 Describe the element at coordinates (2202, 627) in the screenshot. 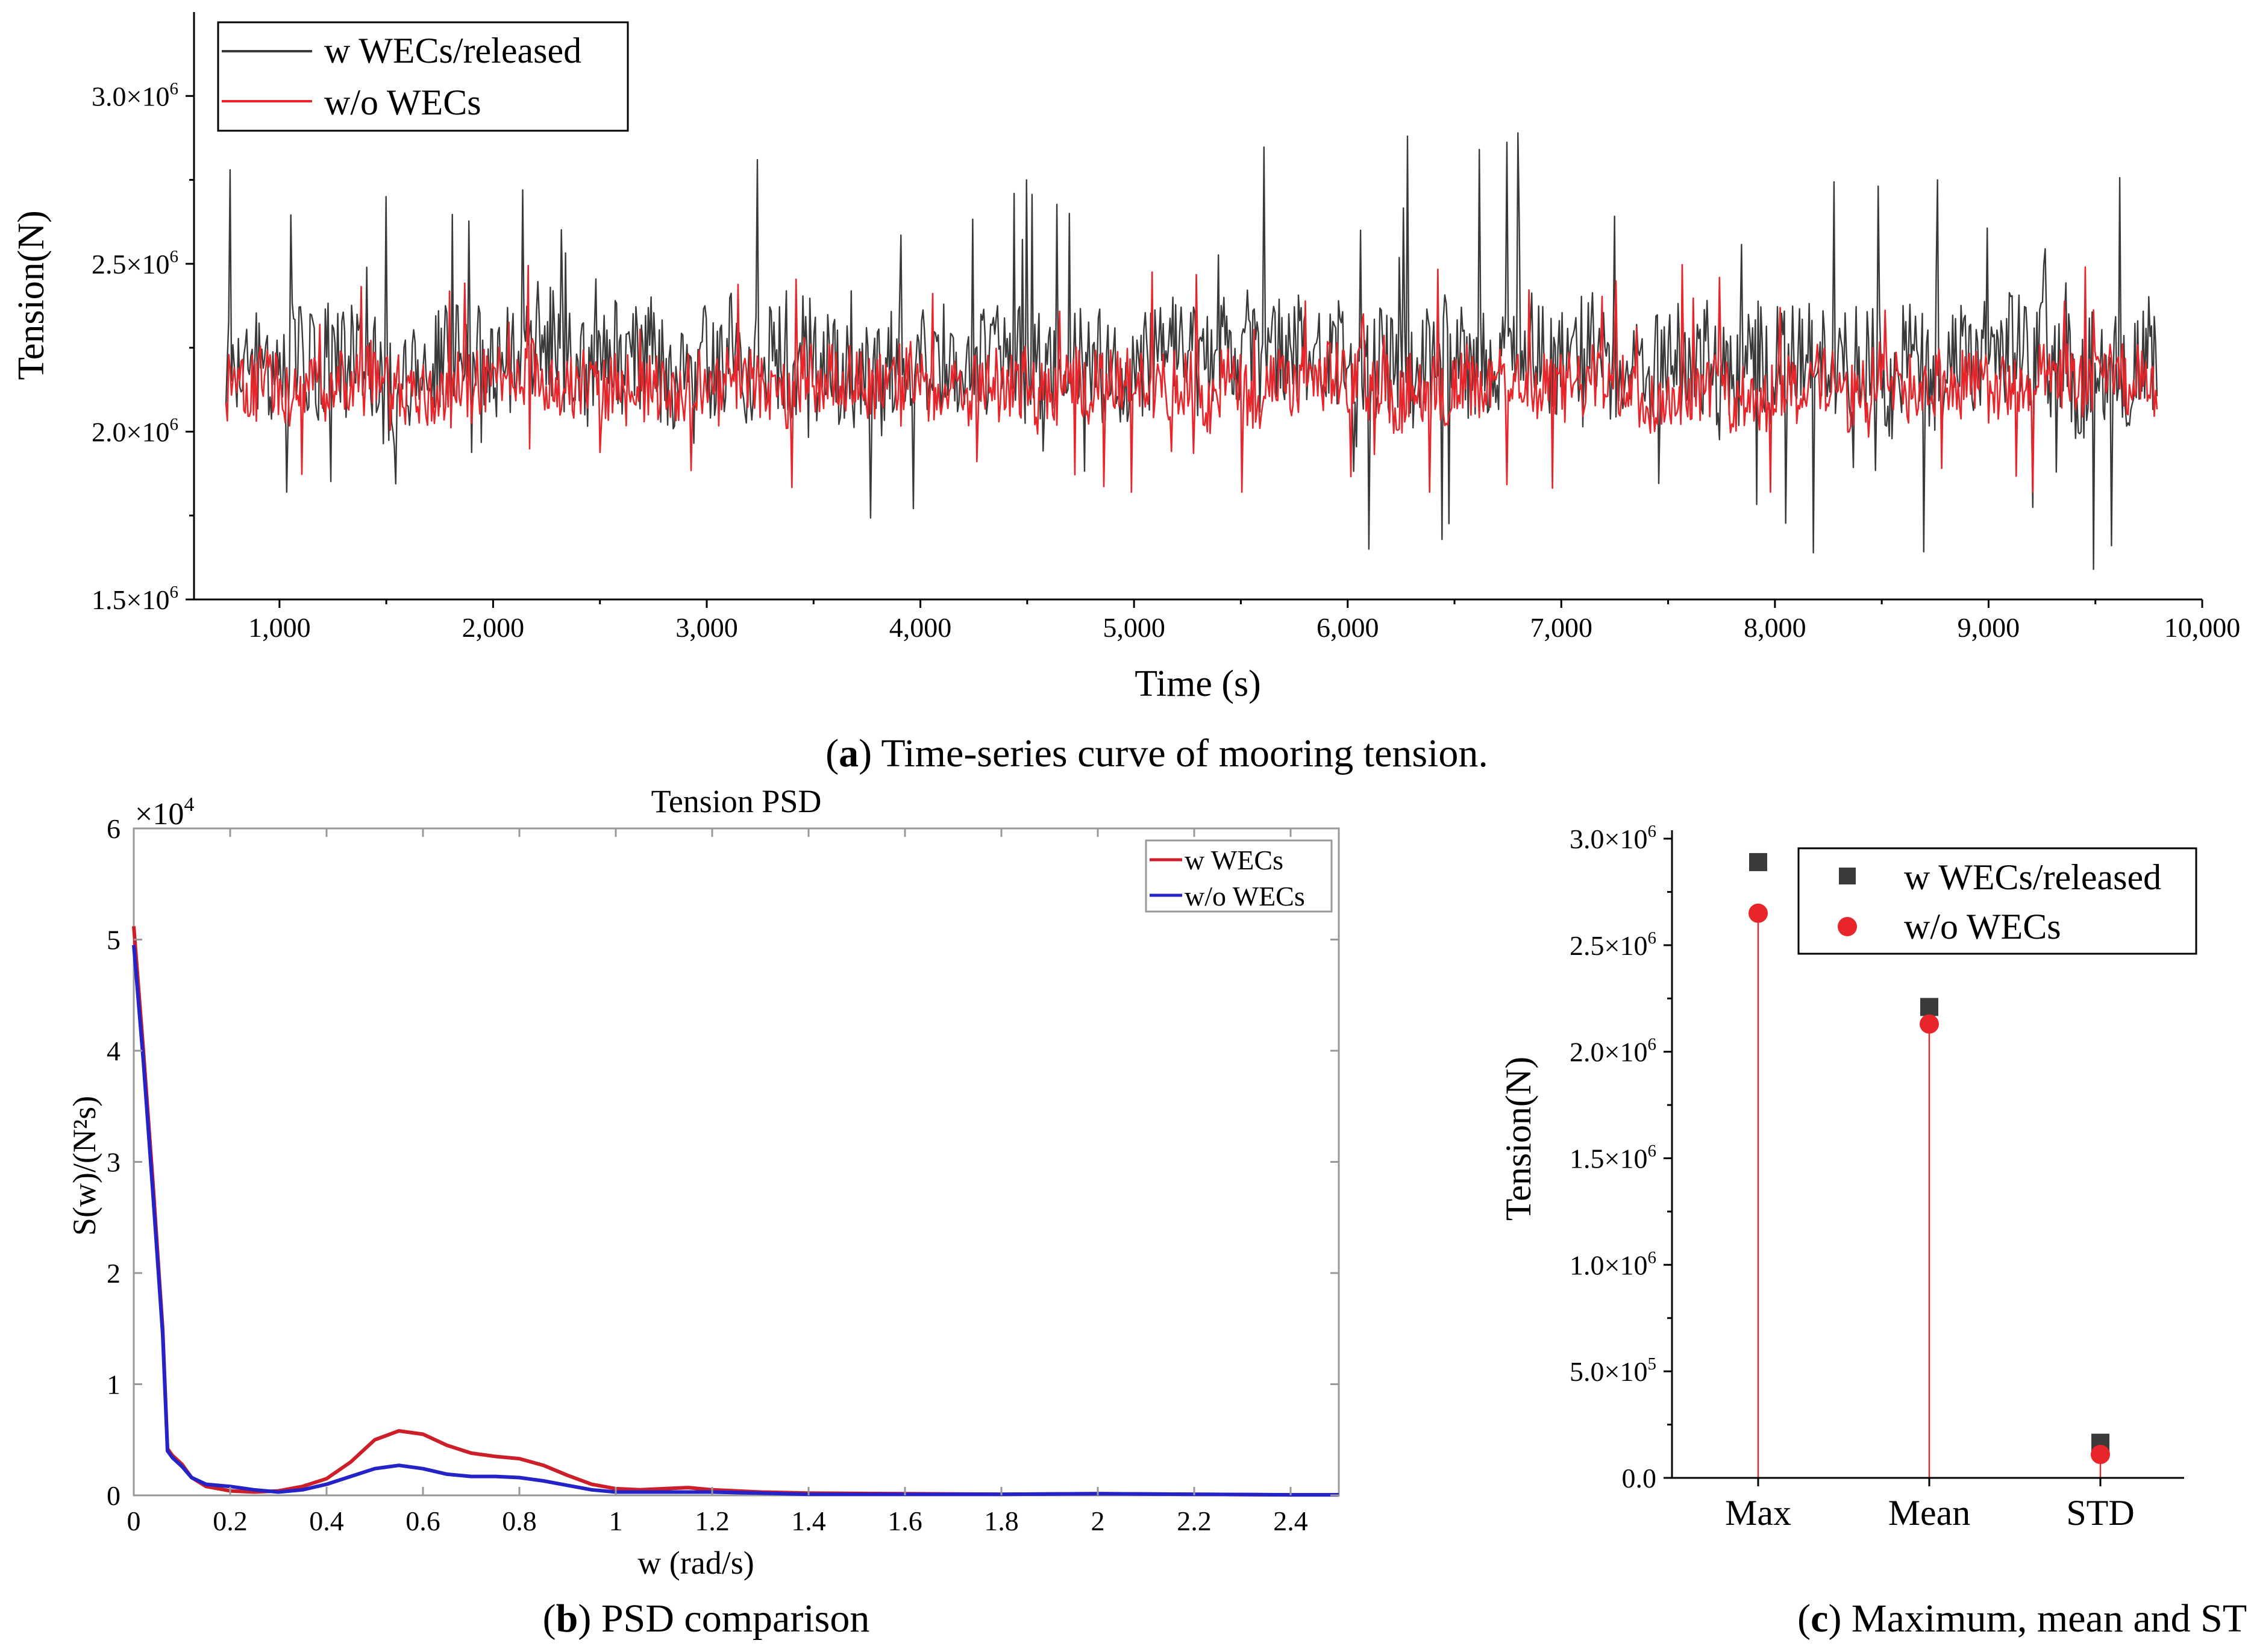

I see `panel-a-x-tick-label-9: 10,000` at that location.